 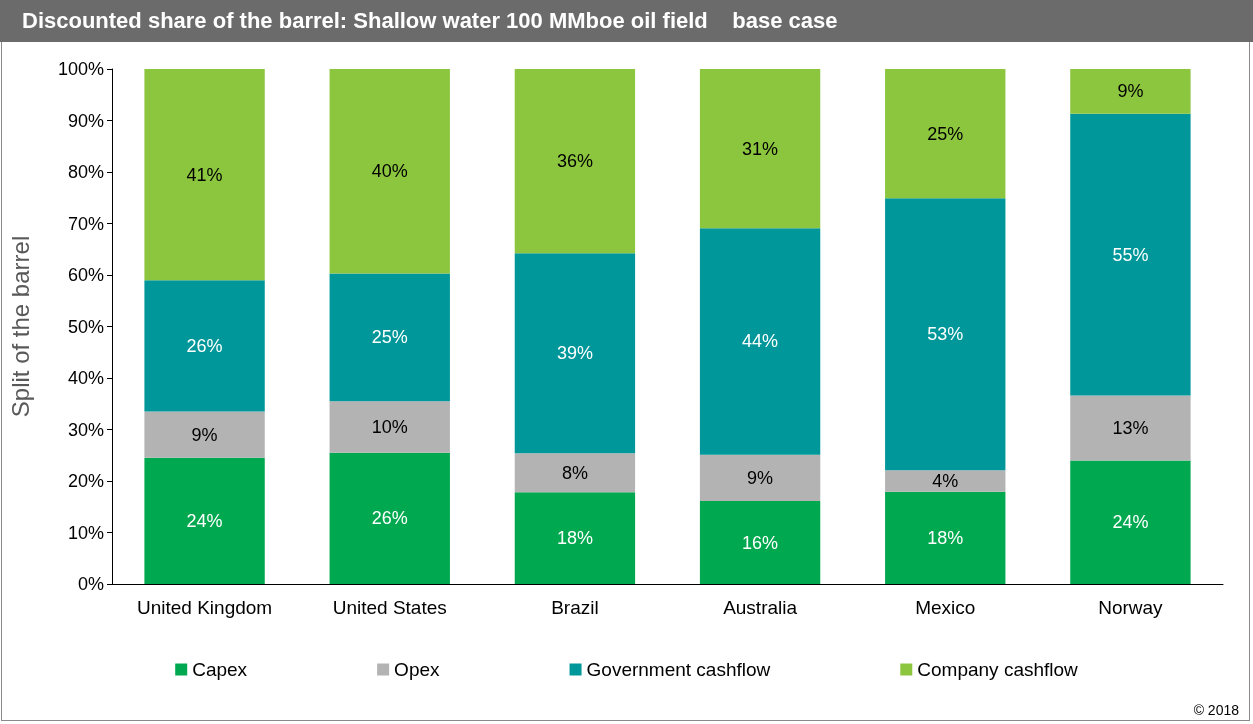 I want to click on data-label: 41%, so click(x=204, y=174).